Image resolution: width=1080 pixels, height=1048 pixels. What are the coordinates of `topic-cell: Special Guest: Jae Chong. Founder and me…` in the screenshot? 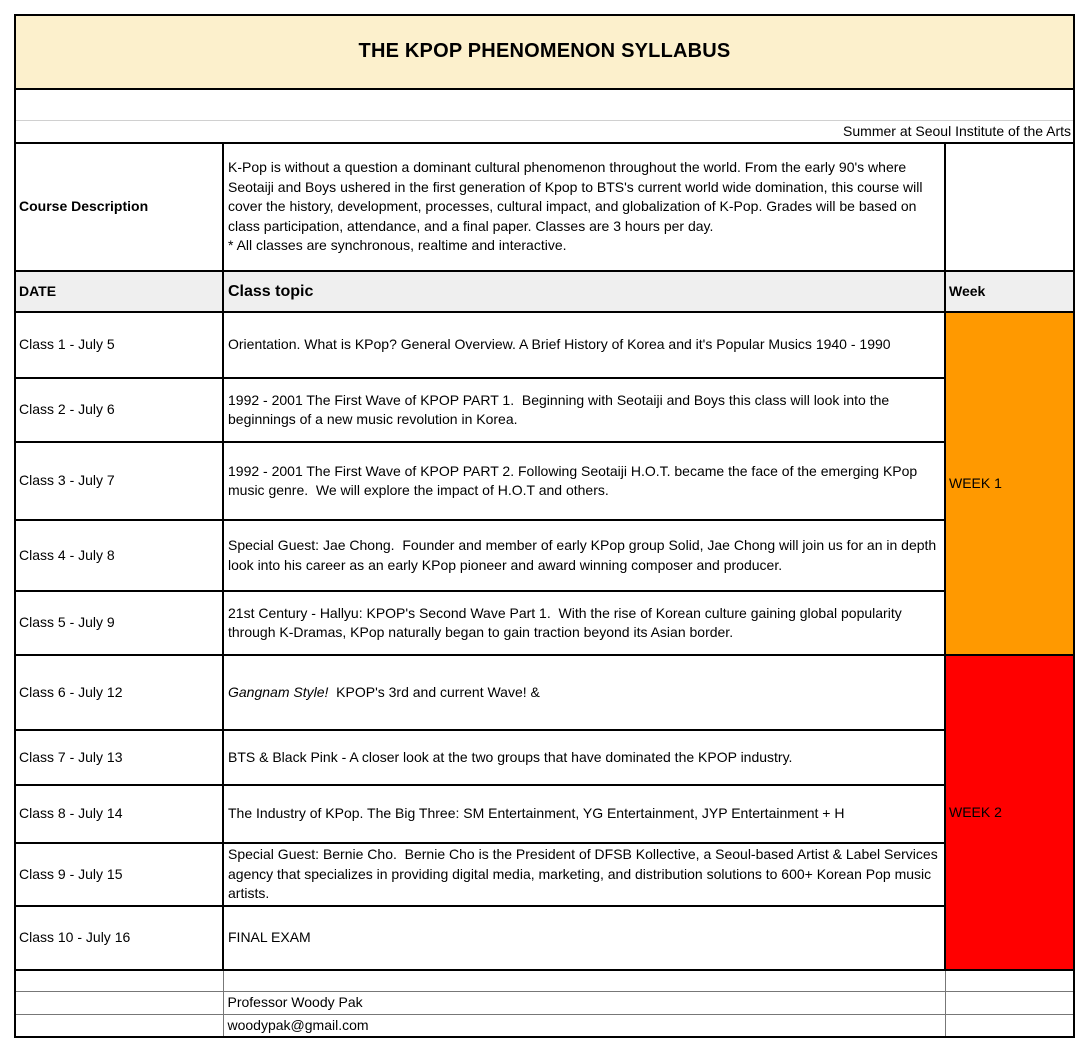 It's located at (584, 555).